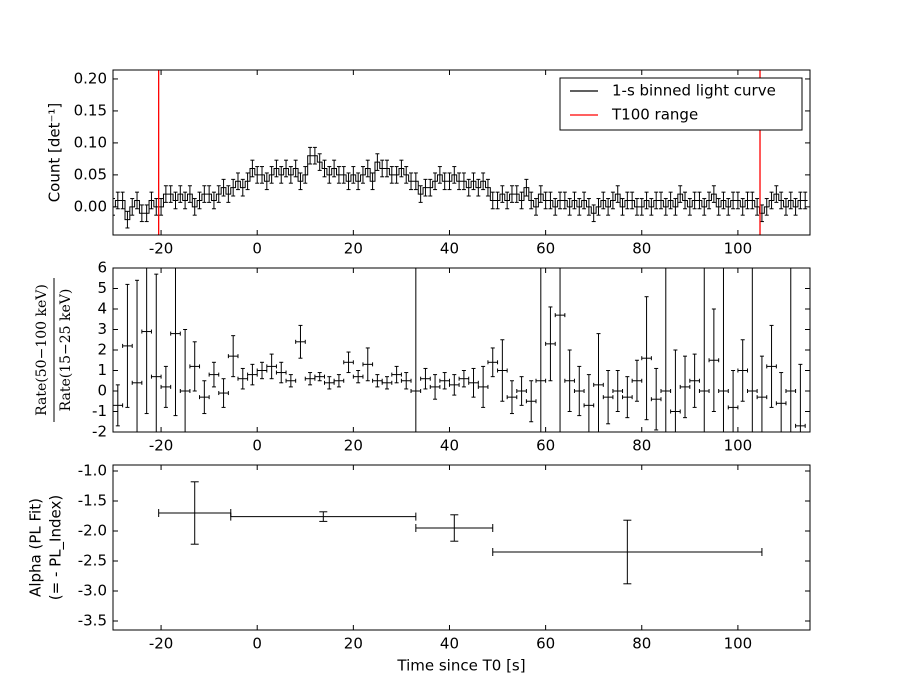 The width and height of the screenshot is (900, 700). I want to click on y-tick-label: 5, so click(102, 288).